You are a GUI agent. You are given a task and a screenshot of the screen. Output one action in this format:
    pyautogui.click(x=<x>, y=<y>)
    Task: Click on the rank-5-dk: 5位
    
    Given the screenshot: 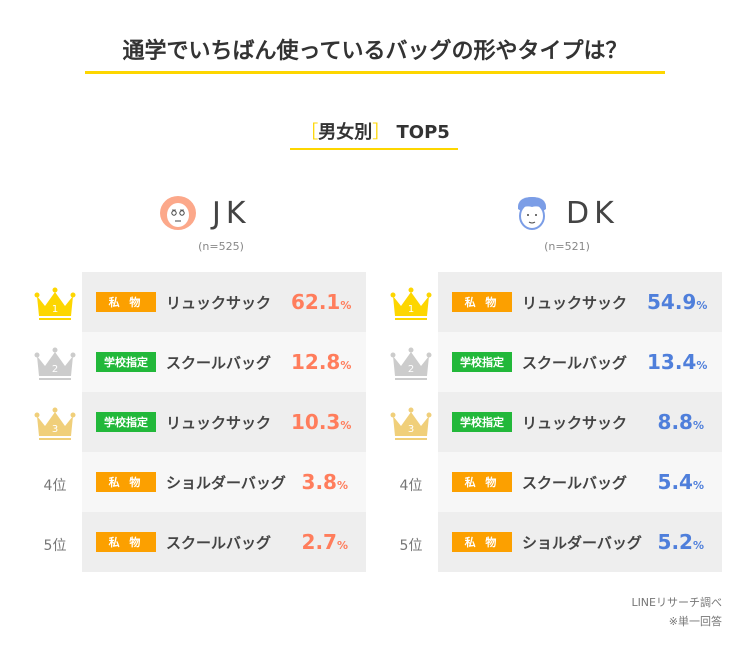 What is the action you would take?
    pyautogui.click(x=411, y=546)
    